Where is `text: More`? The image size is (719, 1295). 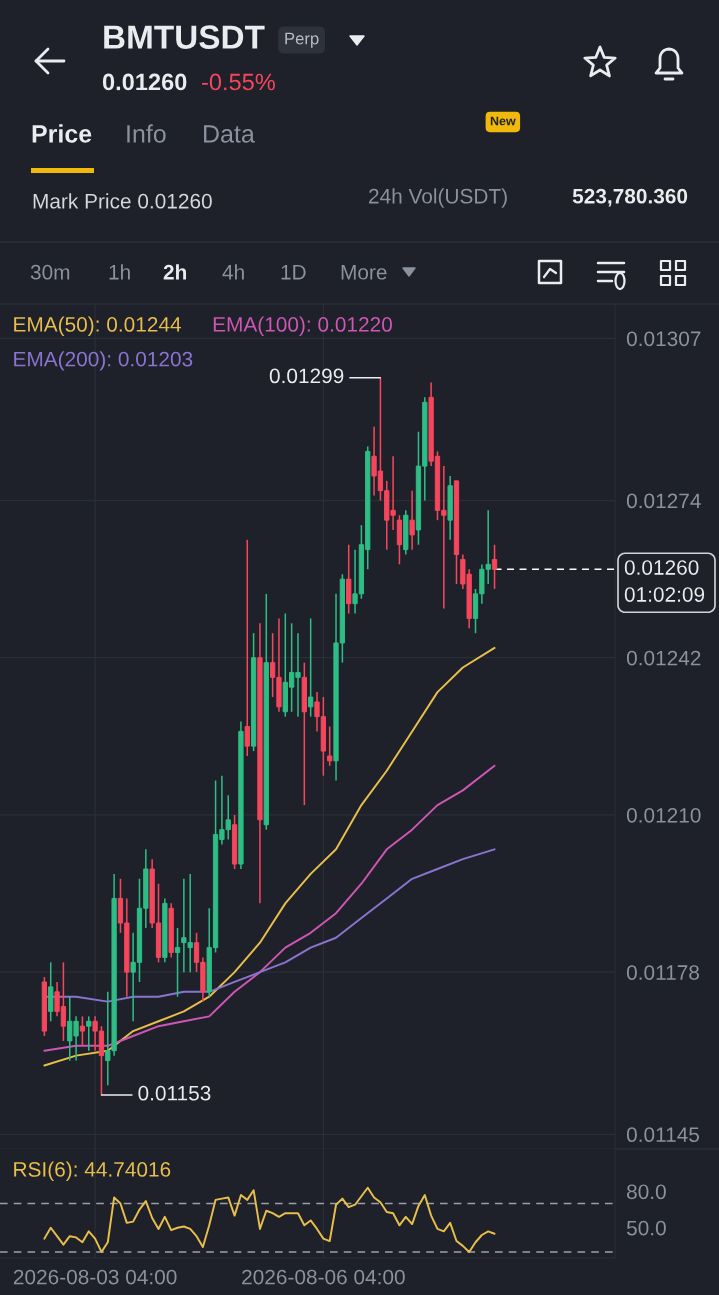 text: More is located at coordinates (364, 272).